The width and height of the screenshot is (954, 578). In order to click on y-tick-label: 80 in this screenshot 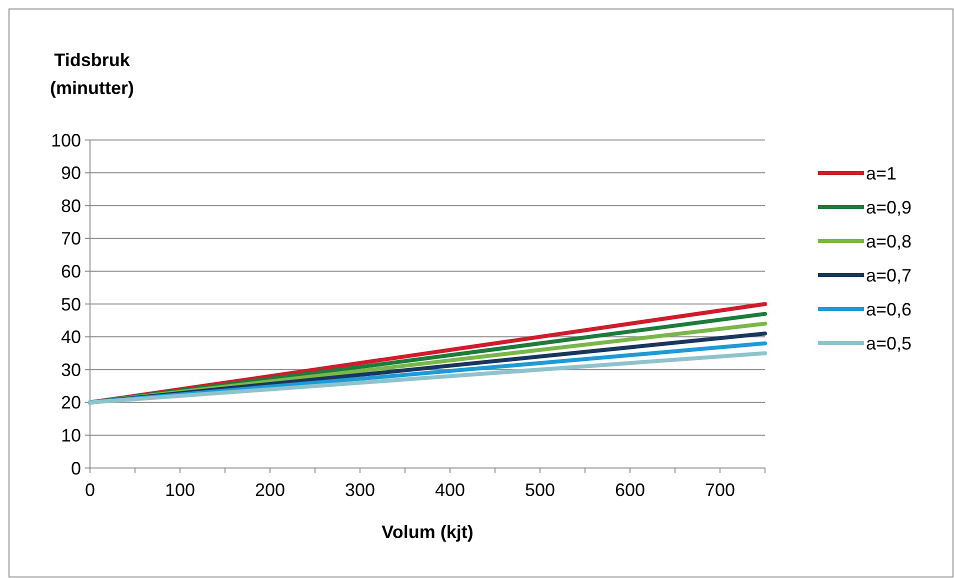, I will do `click(70, 206)`.